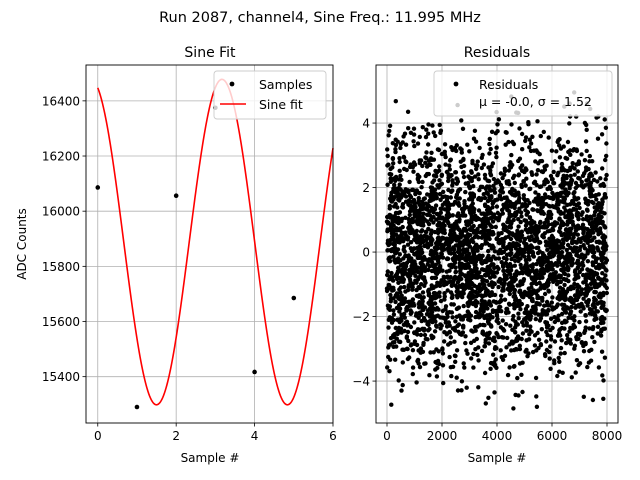 This screenshot has height=480, width=640. I want to click on sine-fit-xtick-label: 4, so click(255, 436).